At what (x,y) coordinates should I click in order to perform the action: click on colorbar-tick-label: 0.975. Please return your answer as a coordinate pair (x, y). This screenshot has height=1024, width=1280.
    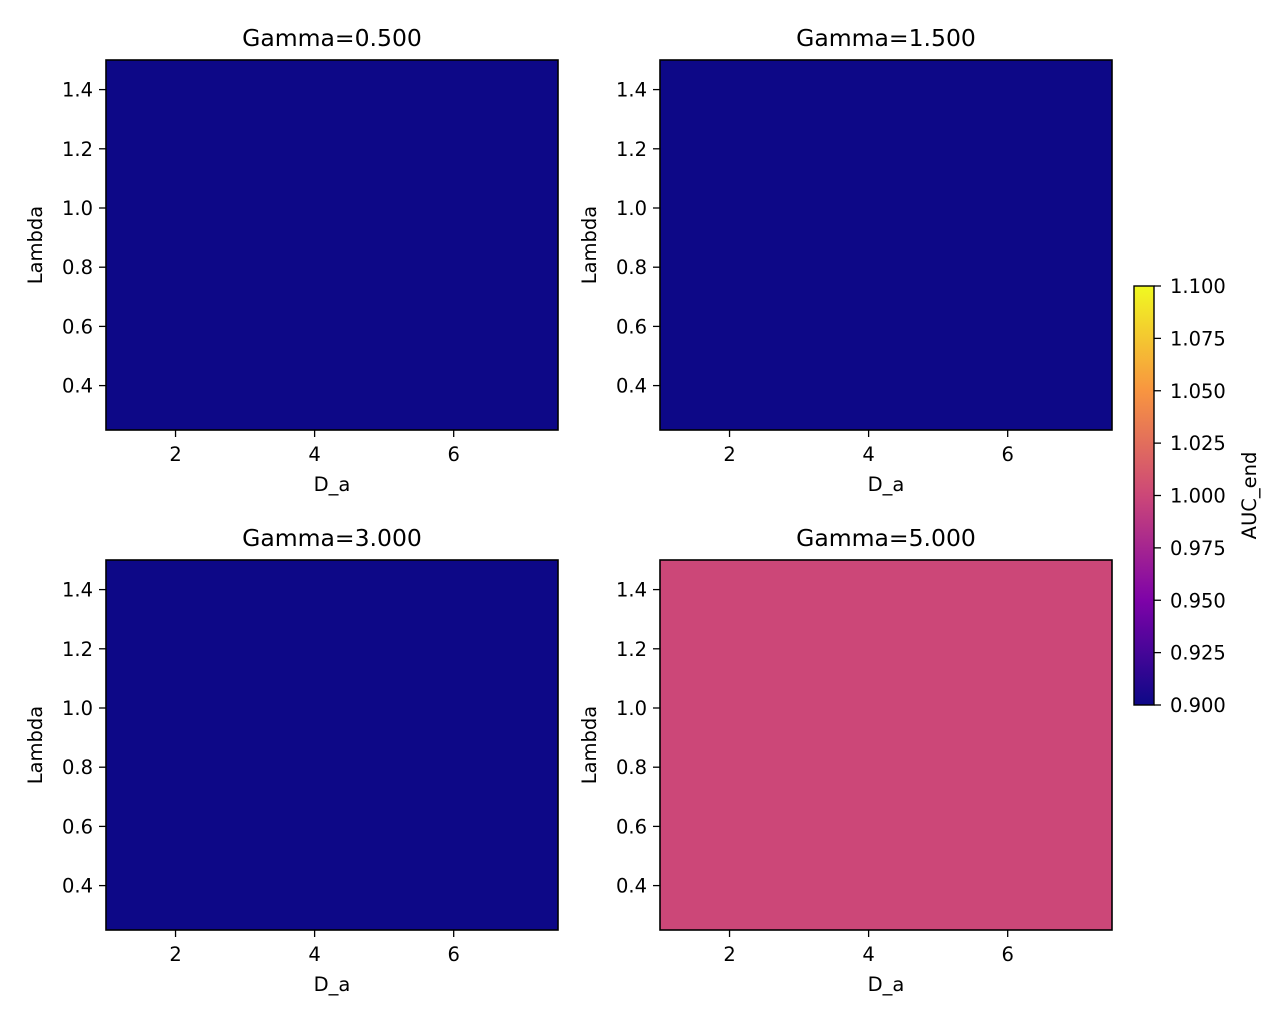
    Looking at the image, I should click on (1198, 548).